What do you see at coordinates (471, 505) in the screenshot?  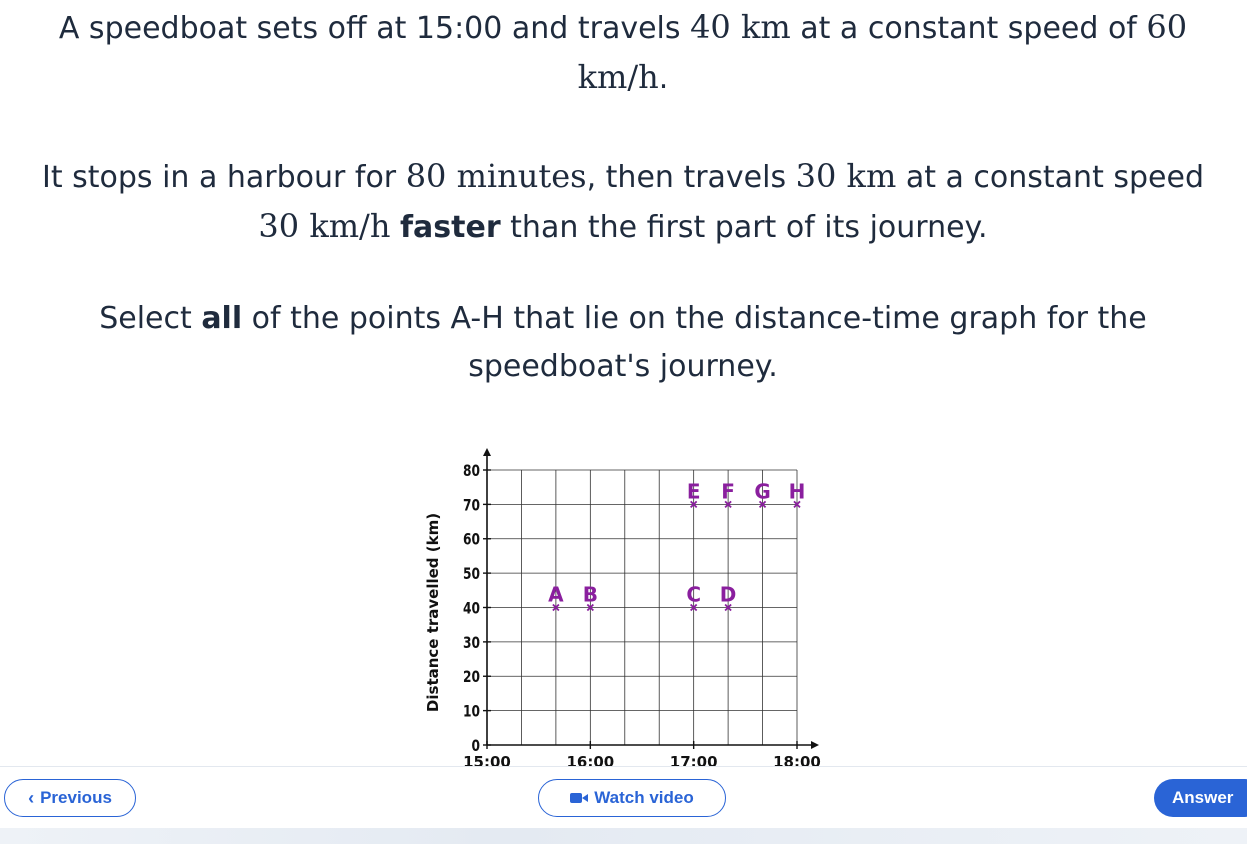 I see `y-tick-label: 70` at bounding box center [471, 505].